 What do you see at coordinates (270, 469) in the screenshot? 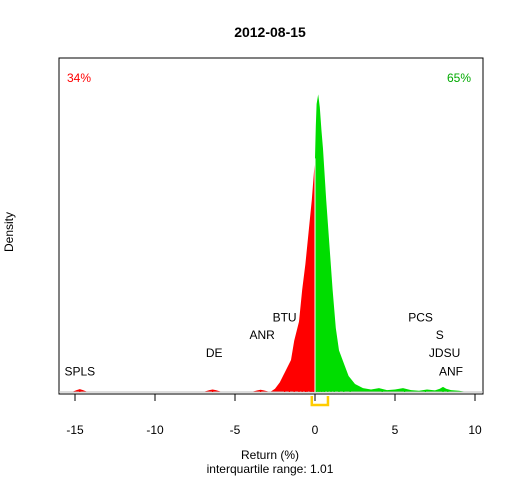
I see `iqr-label: interquartile range: 1.01` at bounding box center [270, 469].